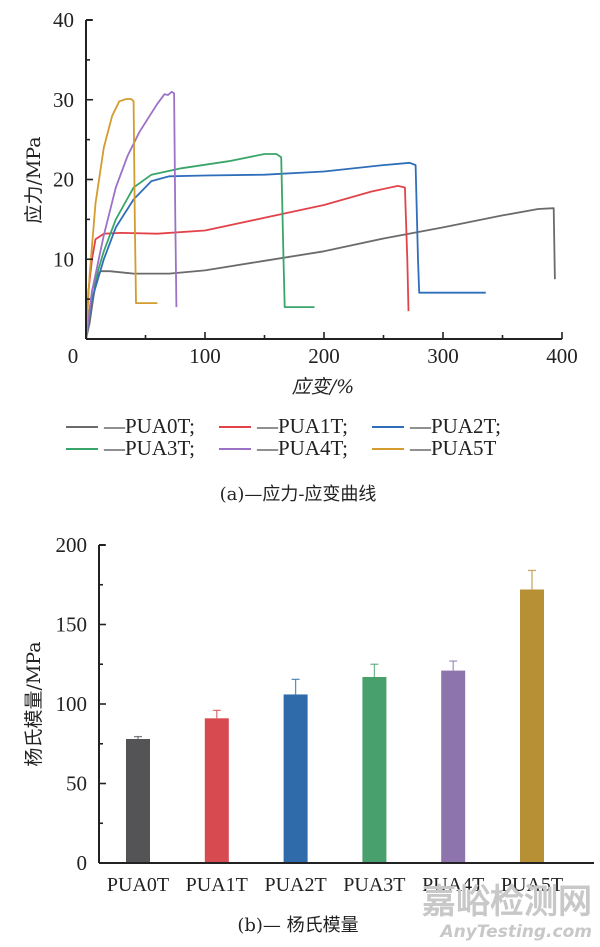  Describe the element at coordinates (149, 426) in the screenshot. I see `legend-label: —PUA0T;` at that location.